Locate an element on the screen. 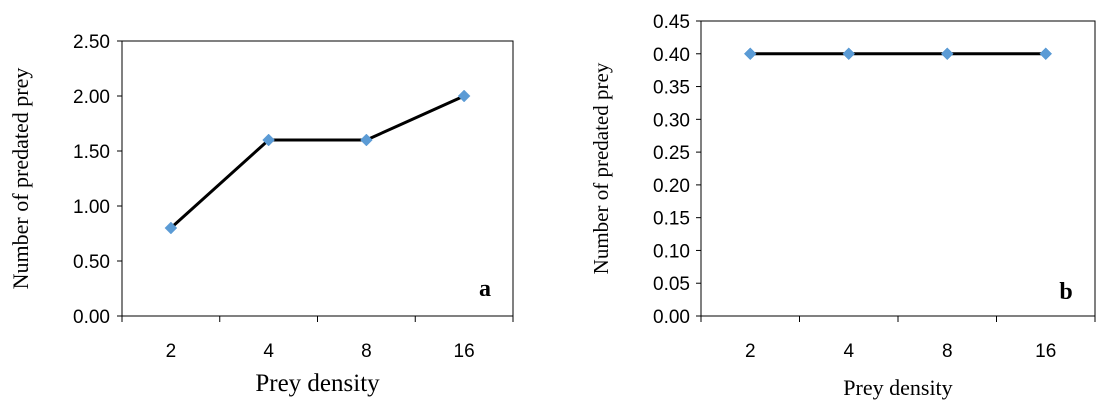  y-tick-label: 0.20 is located at coordinates (671, 186).